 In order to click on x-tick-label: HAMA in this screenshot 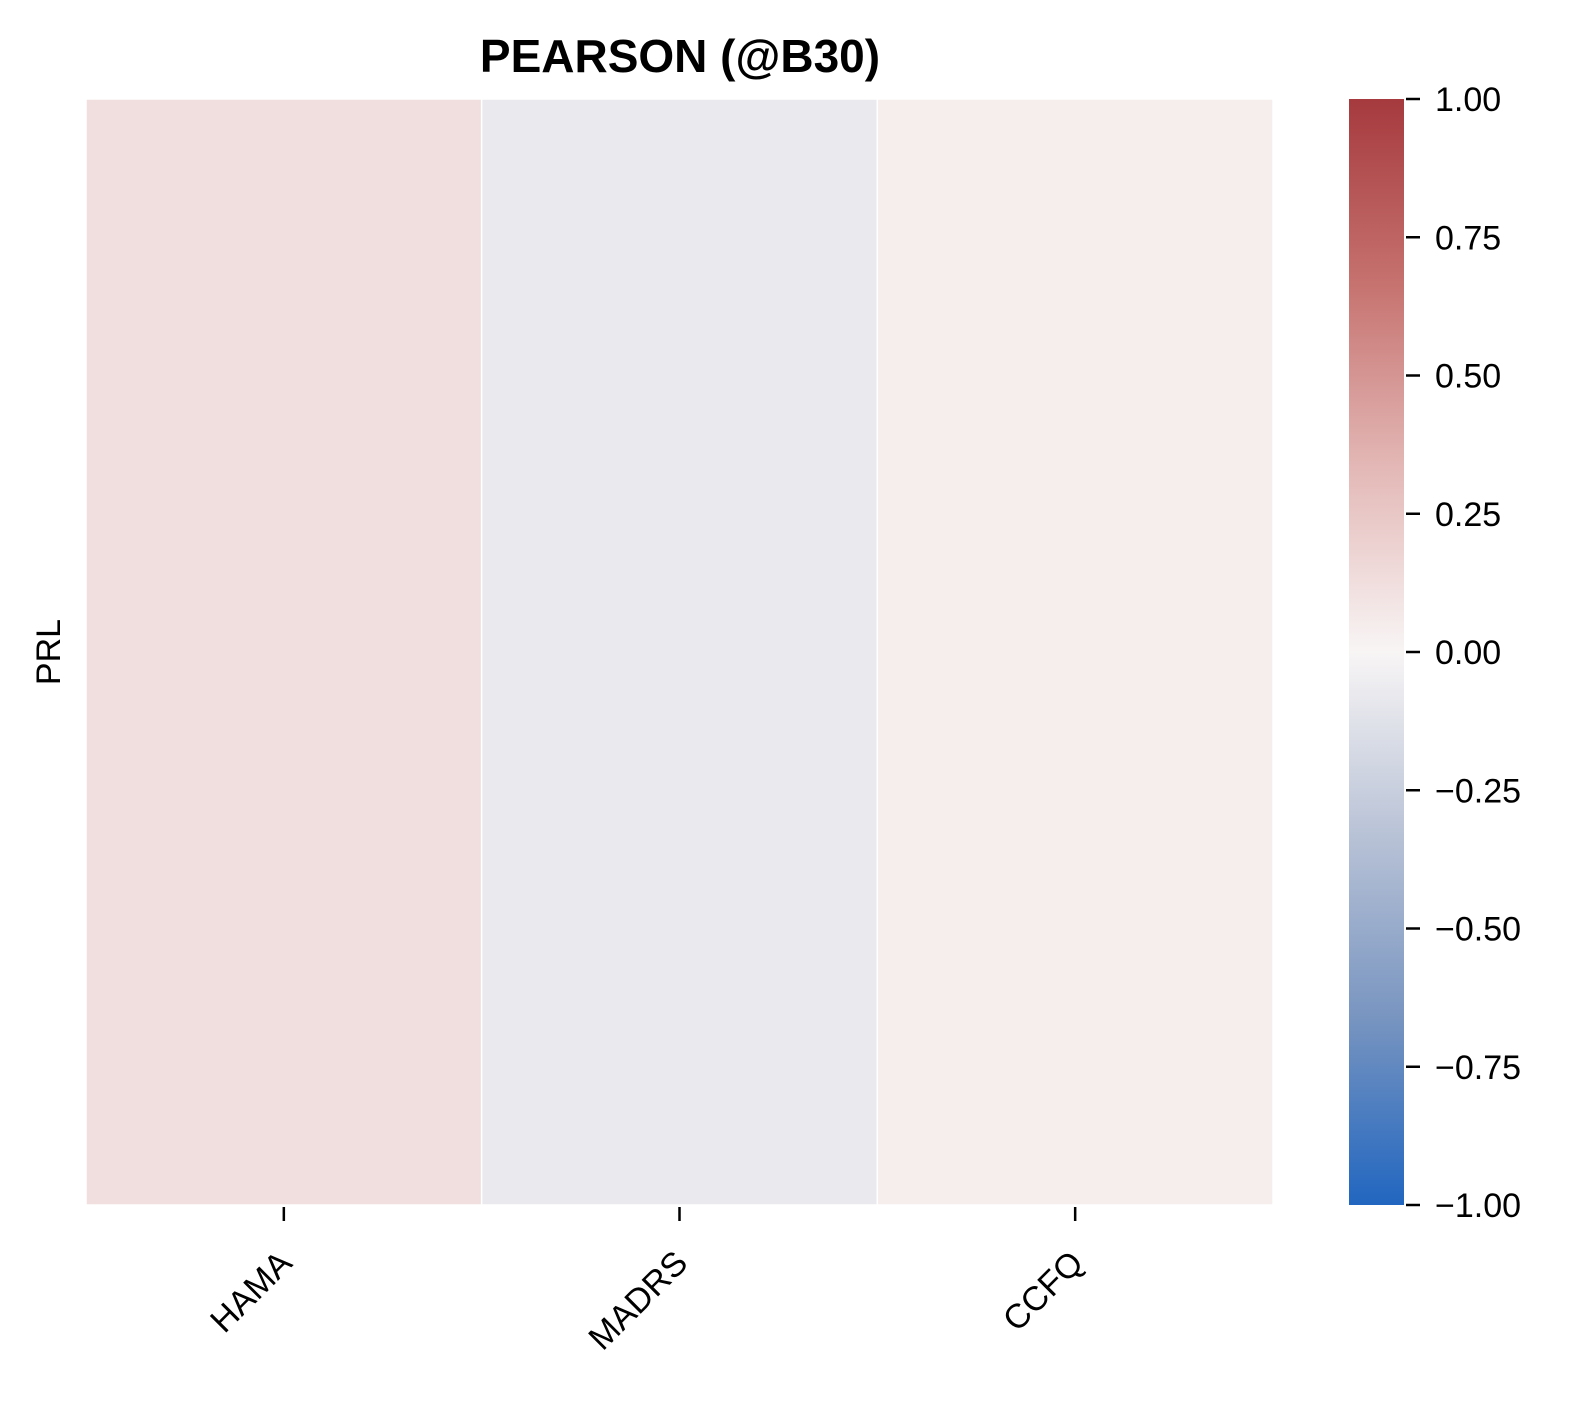, I will do `click(251, 1292)`.